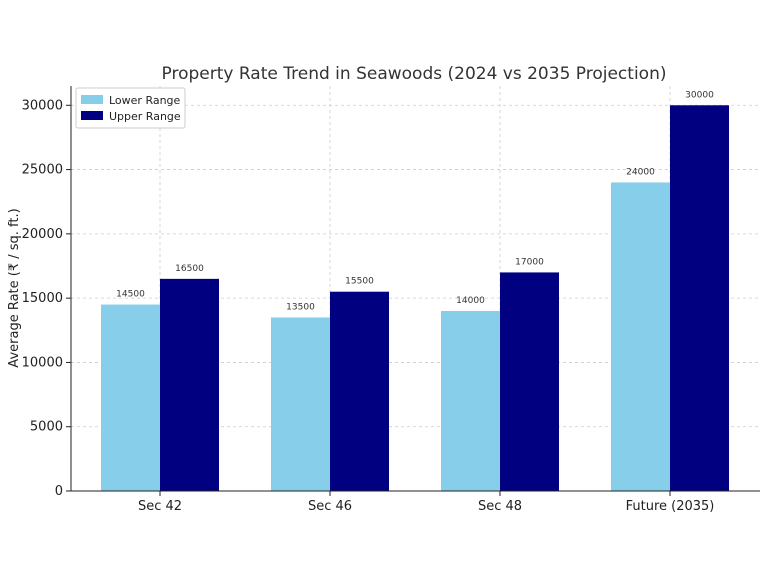 This screenshot has height=576, width=768. I want to click on data-label: 15500, so click(359, 282).